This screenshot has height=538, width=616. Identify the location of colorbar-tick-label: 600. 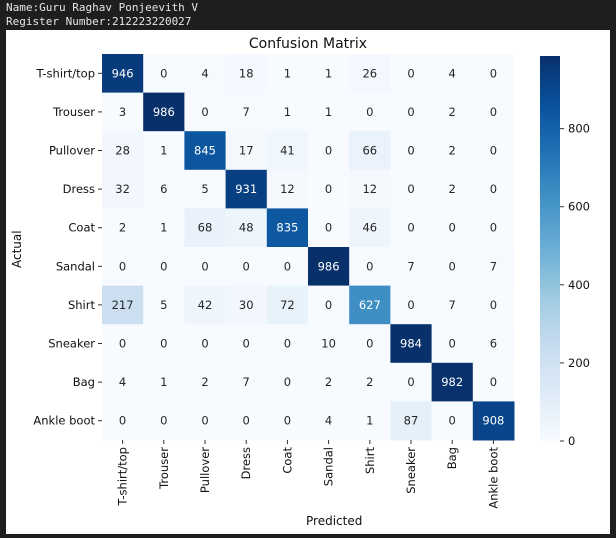
(579, 207).